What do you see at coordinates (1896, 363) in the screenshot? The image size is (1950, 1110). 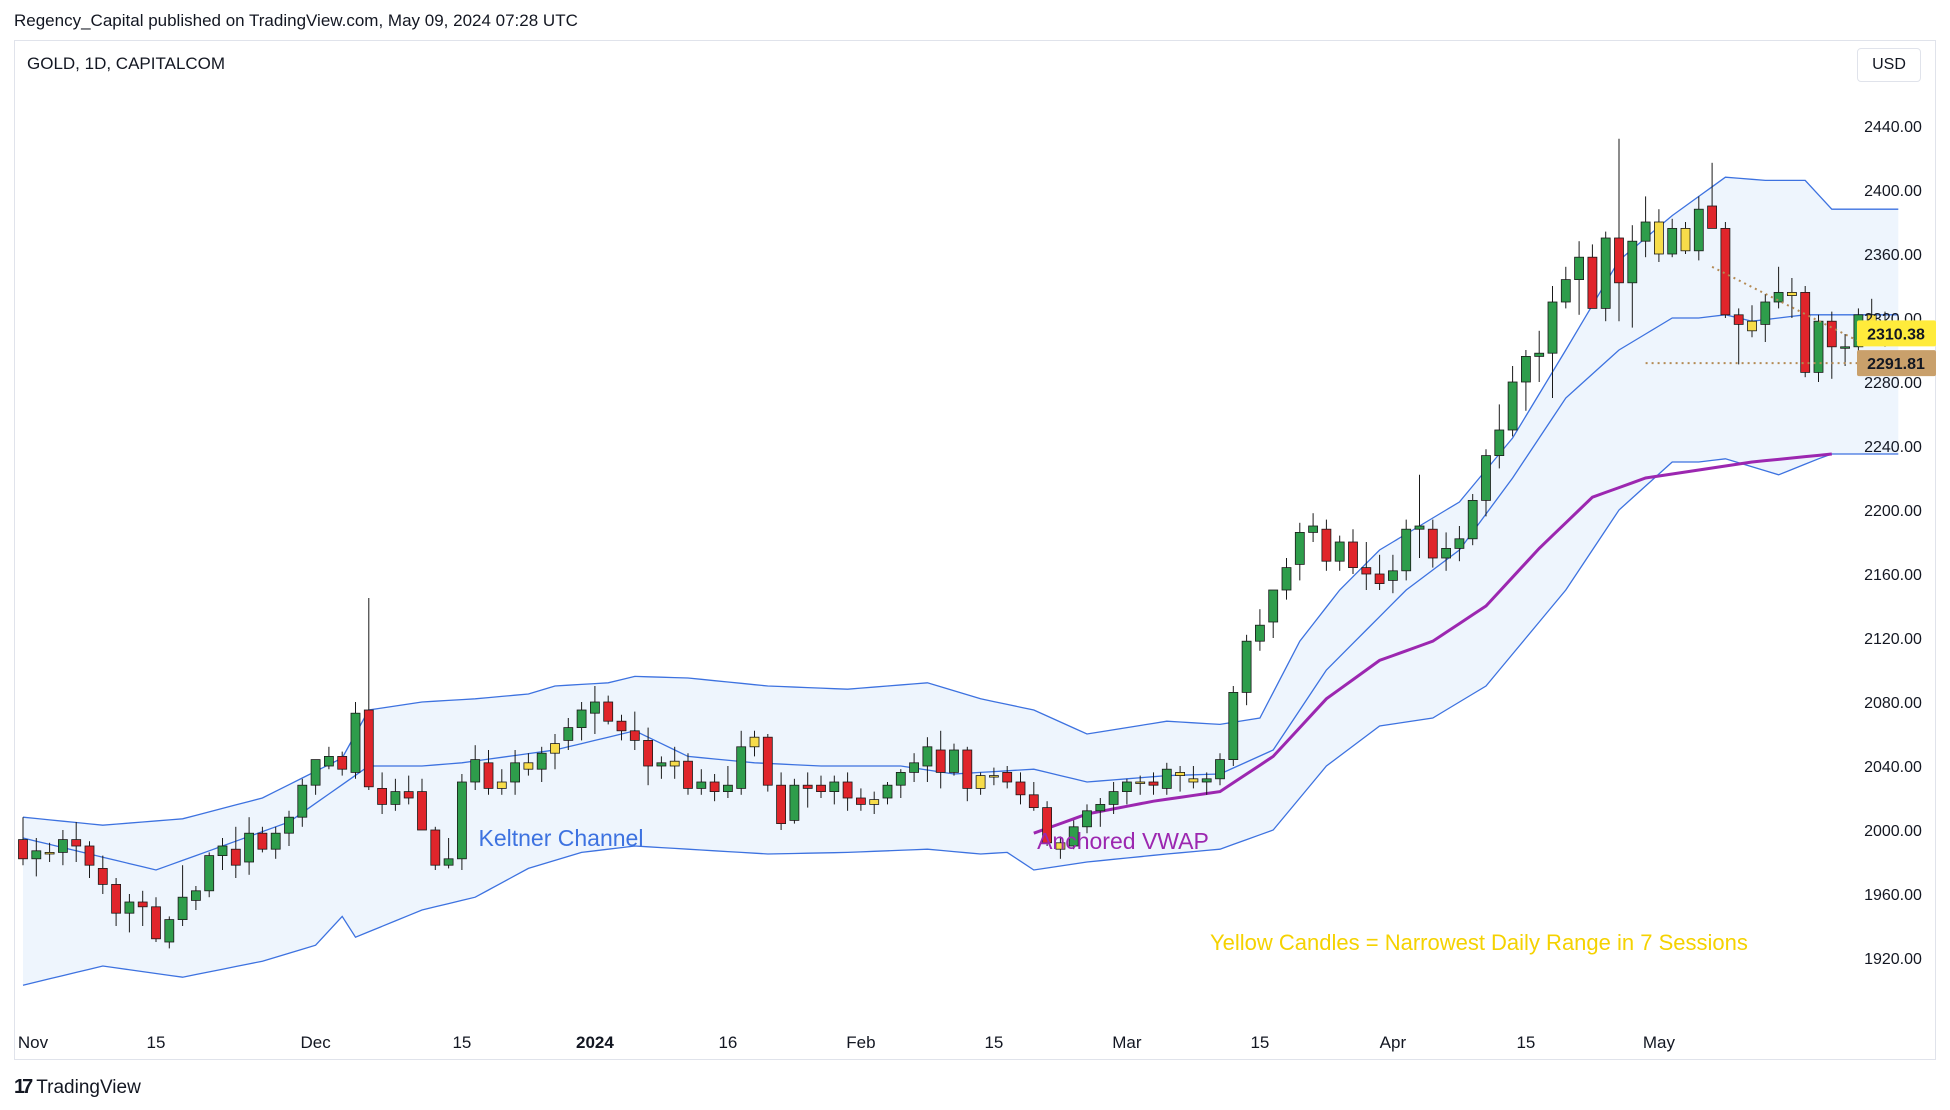 I see `support-price-label-bg` at bounding box center [1896, 363].